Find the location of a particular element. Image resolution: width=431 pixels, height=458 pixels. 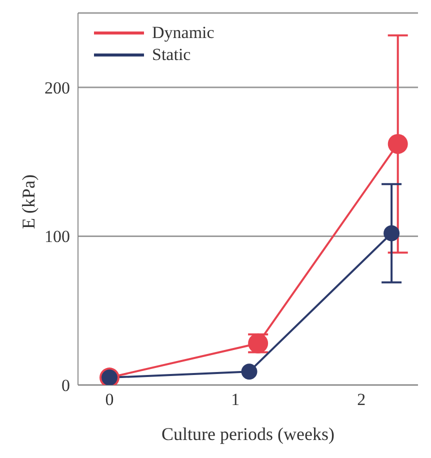

x-tick-label: 1 is located at coordinates (235, 400).